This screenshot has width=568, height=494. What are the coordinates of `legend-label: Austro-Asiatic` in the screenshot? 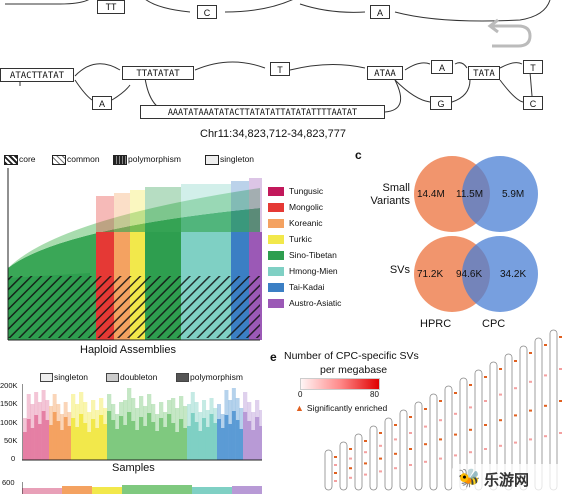 It's located at (315, 303).